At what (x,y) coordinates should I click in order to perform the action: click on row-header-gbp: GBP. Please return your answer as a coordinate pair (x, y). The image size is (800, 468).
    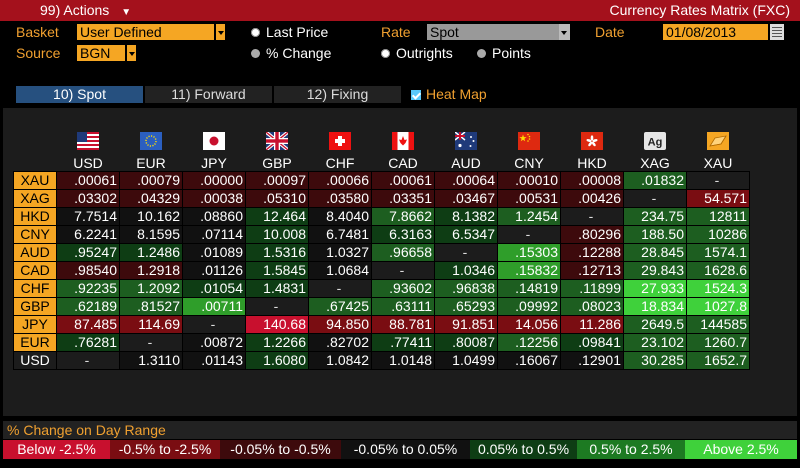
    Looking at the image, I should click on (35, 306).